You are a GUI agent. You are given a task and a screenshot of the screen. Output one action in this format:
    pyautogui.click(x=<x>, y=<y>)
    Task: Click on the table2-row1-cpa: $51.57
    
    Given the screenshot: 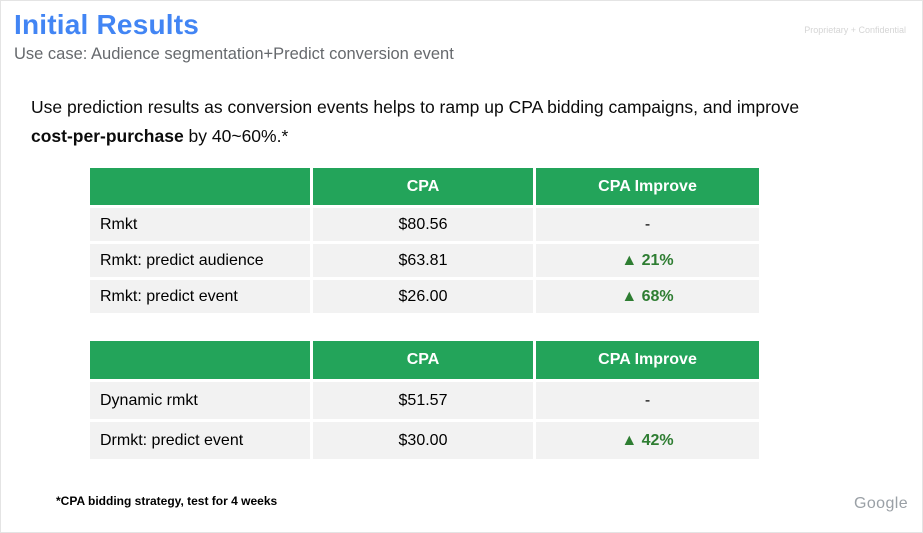 What is the action you would take?
    pyautogui.click(x=423, y=400)
    